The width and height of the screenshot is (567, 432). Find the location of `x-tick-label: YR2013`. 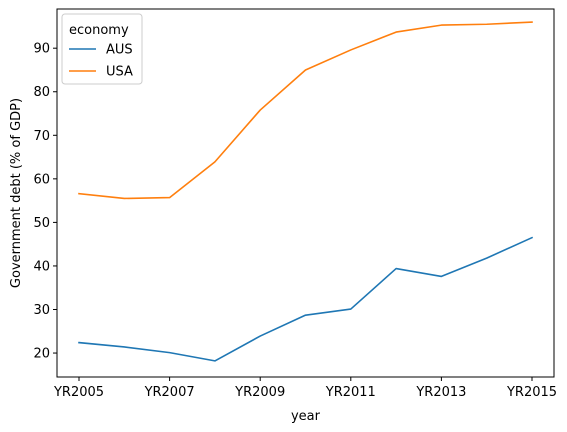

x-tick-label: YR2013 is located at coordinates (440, 392).